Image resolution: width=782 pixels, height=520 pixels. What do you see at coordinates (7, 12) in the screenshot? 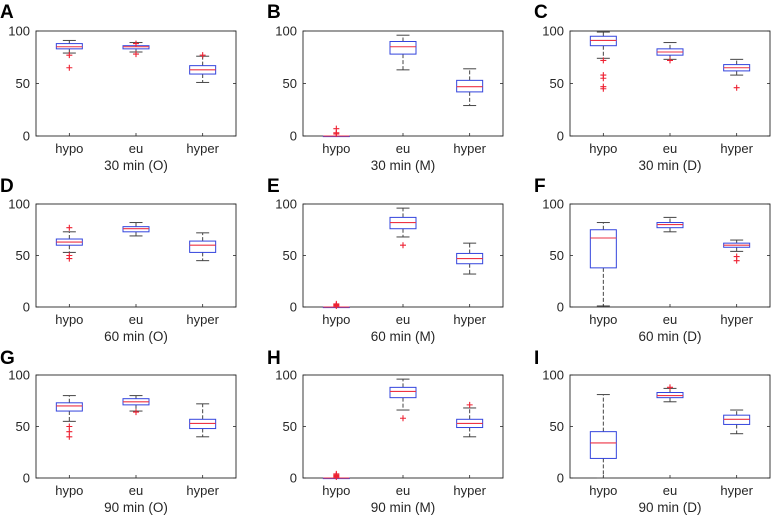
I see `panel-letter: A` at bounding box center [7, 12].